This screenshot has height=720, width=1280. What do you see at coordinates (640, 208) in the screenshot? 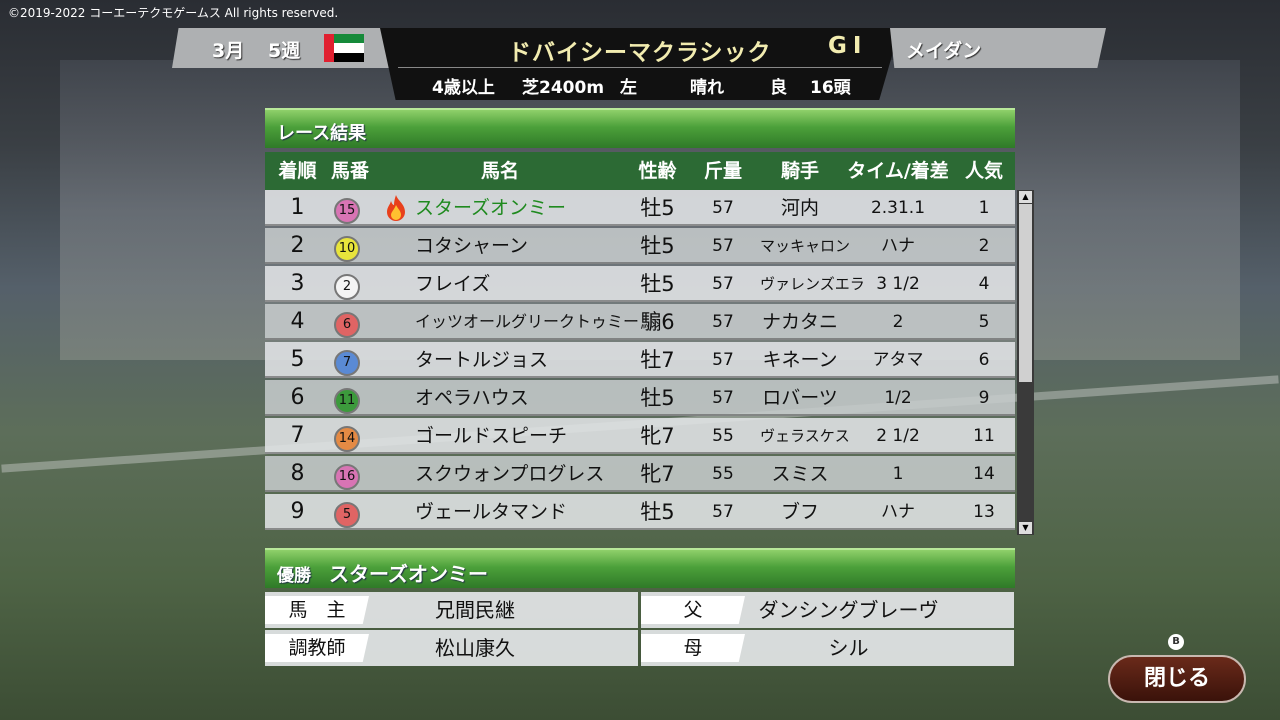
I see `result-row: 1 15 スターズオンミー 牡5 57 河内 2.31.1 1` at bounding box center [640, 208].